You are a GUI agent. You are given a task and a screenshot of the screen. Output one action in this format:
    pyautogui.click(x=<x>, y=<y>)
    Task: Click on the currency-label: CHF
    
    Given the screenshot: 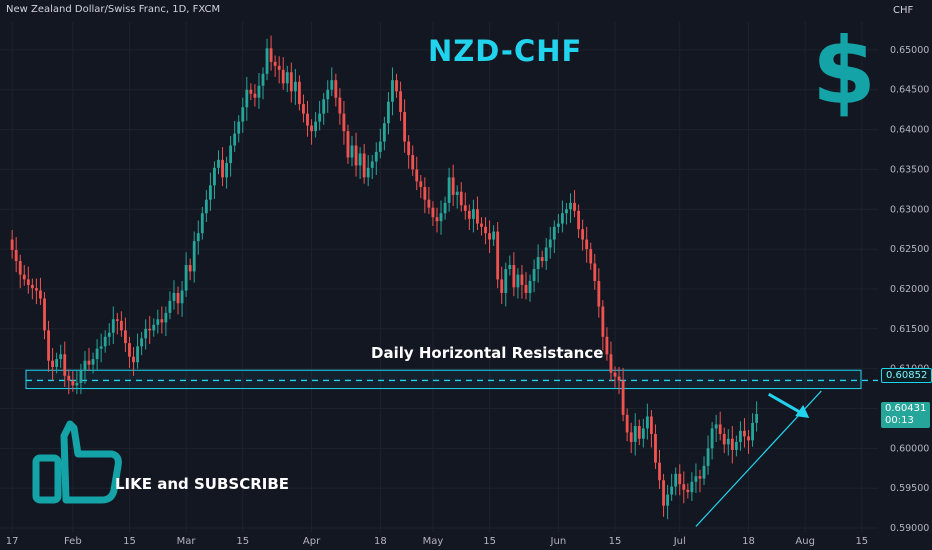 What is the action you would take?
    pyautogui.click(x=903, y=10)
    